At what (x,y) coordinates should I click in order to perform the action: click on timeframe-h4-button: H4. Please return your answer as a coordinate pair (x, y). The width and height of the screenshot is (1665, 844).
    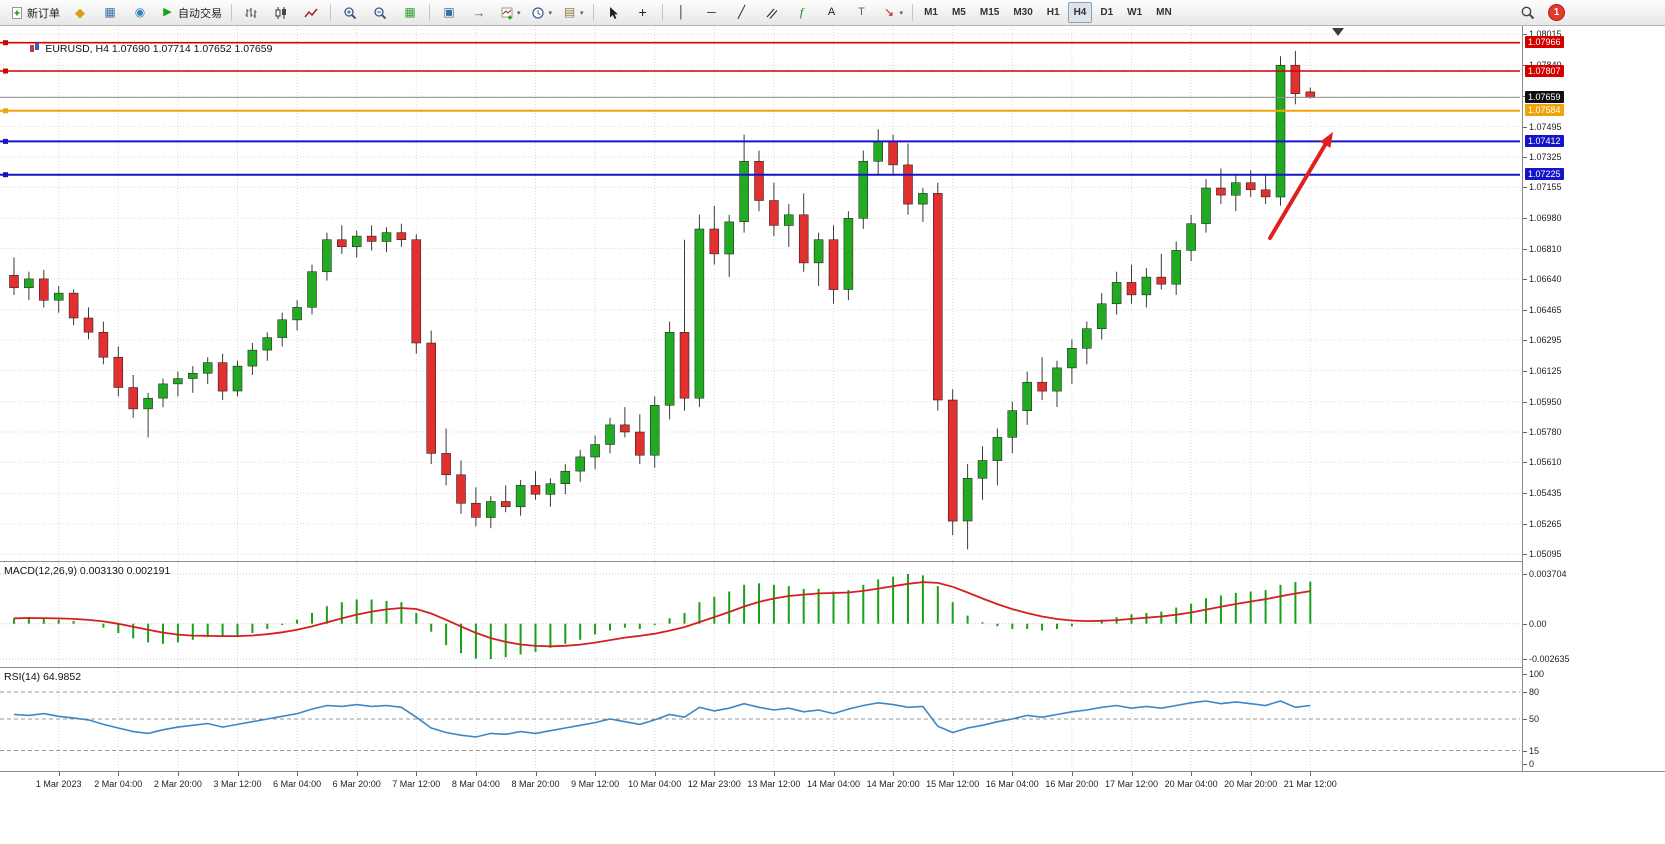
    Looking at the image, I should click on (1080, 12).